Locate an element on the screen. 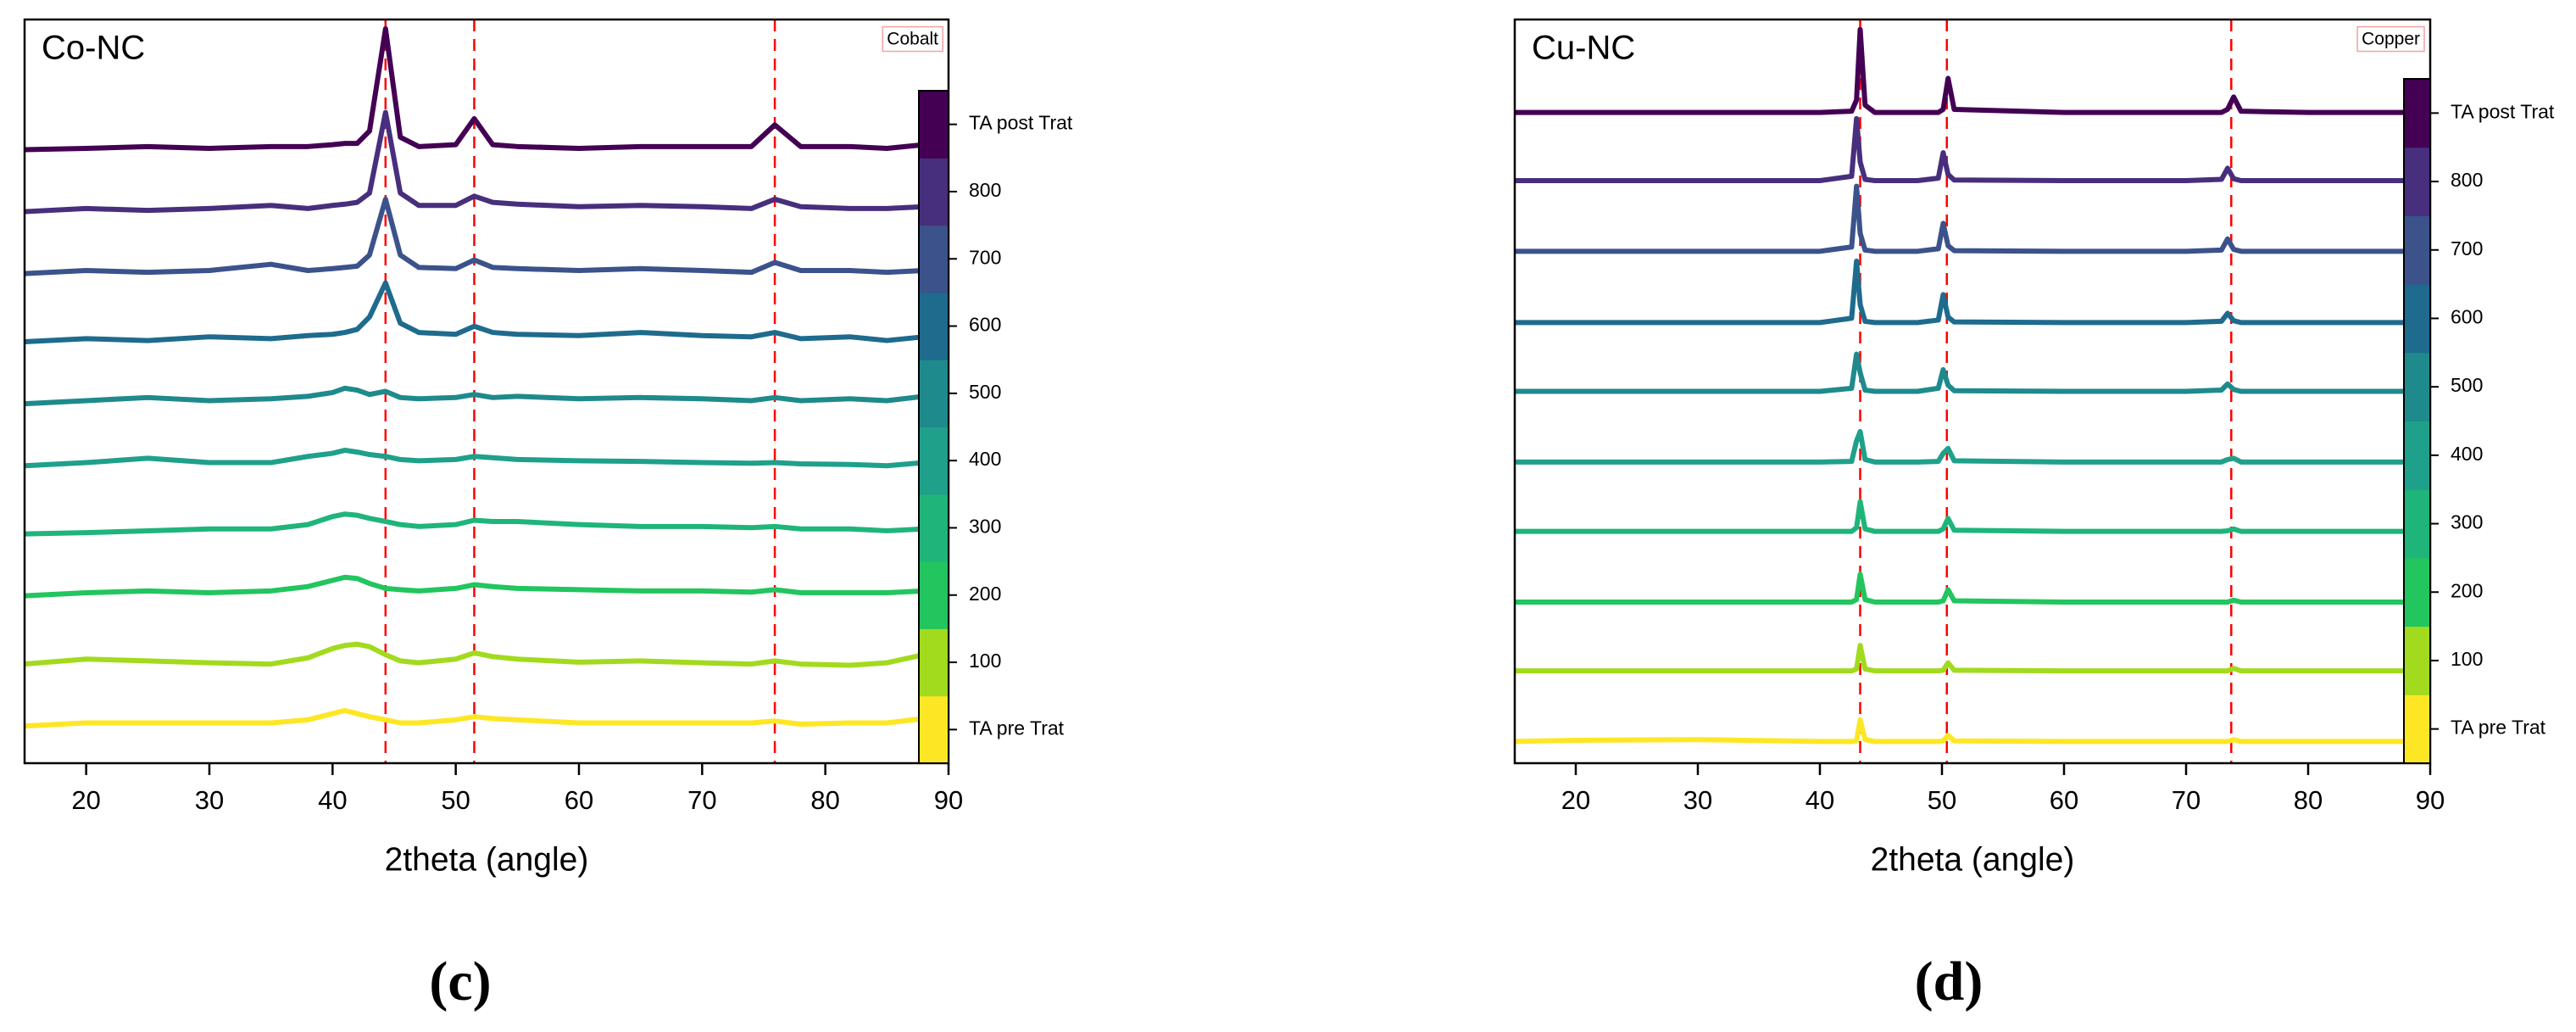 The height and width of the screenshot is (1032, 2576). annotation: Cobalt is located at coordinates (912, 39).